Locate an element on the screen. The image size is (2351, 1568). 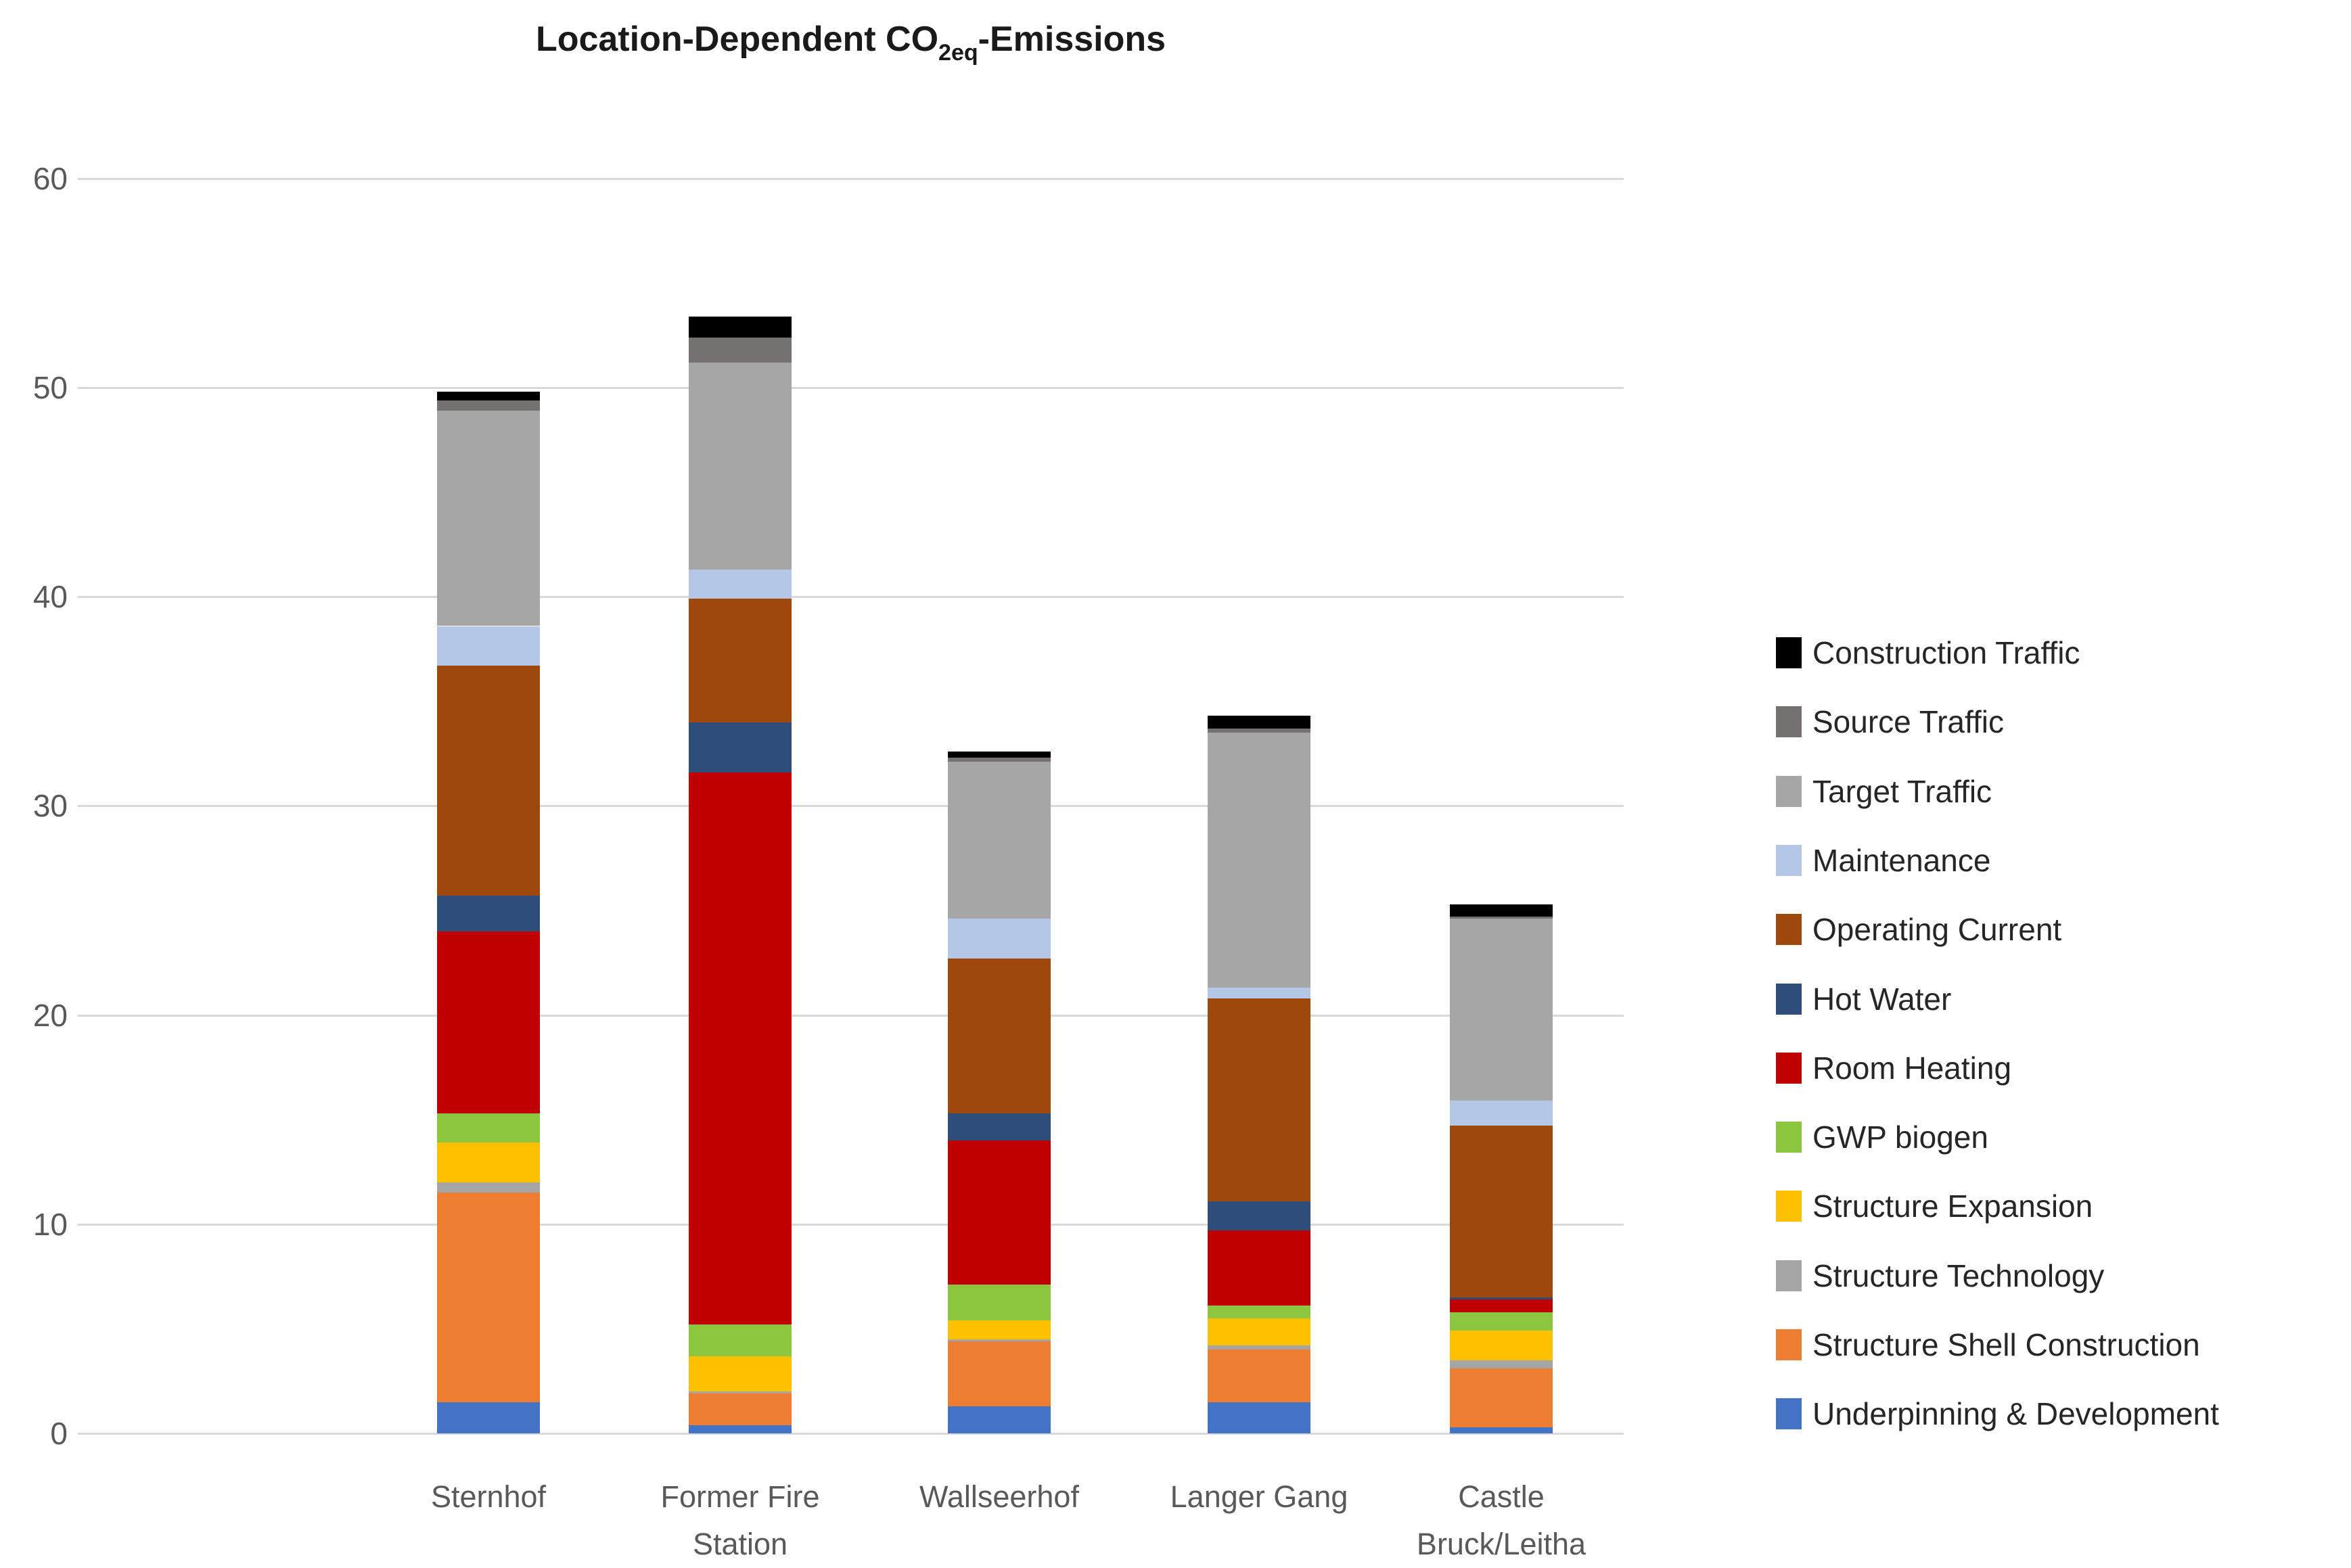
legend-swatch-hot-water is located at coordinates (1789, 999).